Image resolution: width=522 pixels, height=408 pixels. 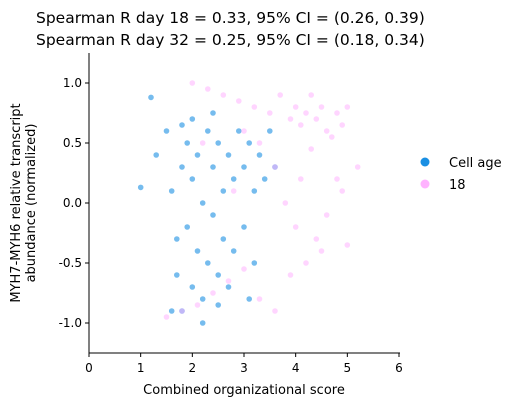 What do you see at coordinates (399, 368) in the screenshot?
I see `x-tick-label-6: 6` at bounding box center [399, 368].